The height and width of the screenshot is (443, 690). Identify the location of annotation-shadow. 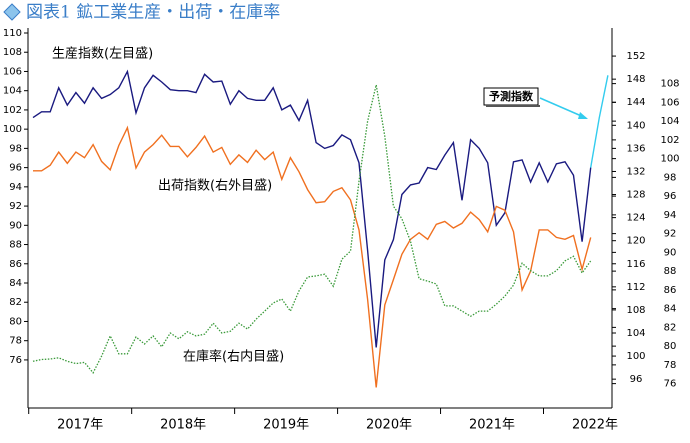
(513, 106).